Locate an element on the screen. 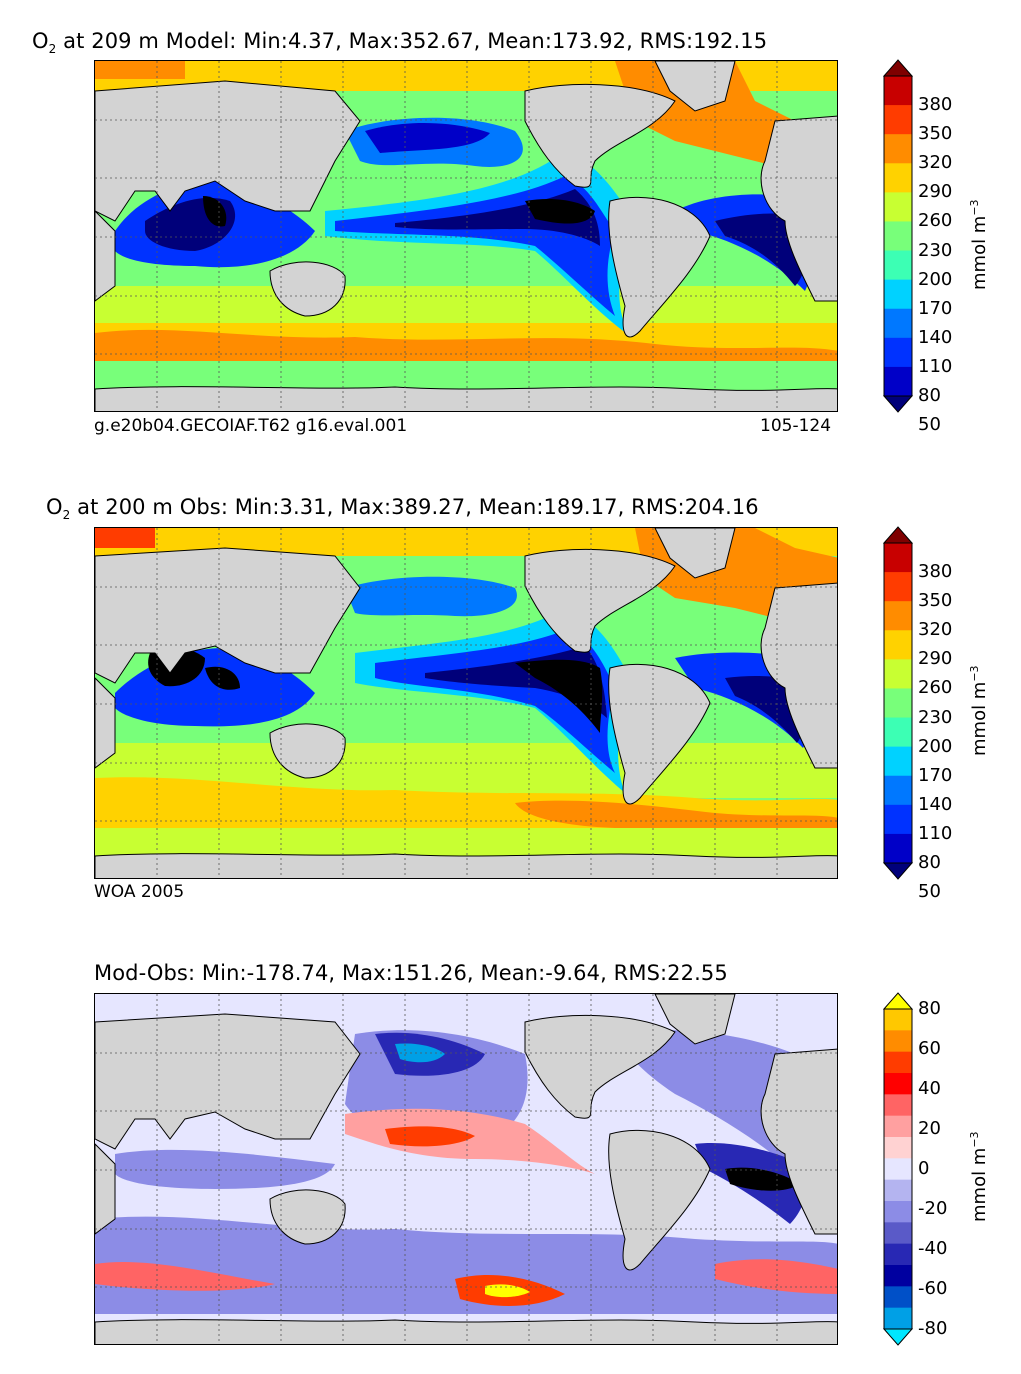 Image resolution: width=1021 pixels, height=1374 pixels. colorbar-tick-label: 170 is located at coordinates (935, 775).